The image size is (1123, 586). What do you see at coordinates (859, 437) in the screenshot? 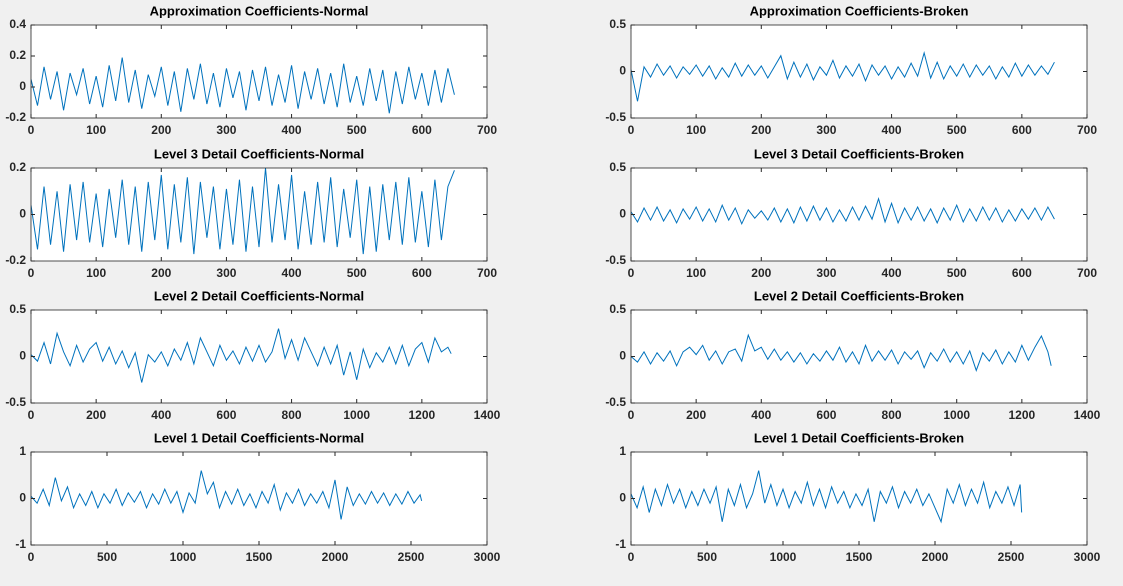
I see `subplot-title: Level 1 Detail Coefficients-Broken` at bounding box center [859, 437].